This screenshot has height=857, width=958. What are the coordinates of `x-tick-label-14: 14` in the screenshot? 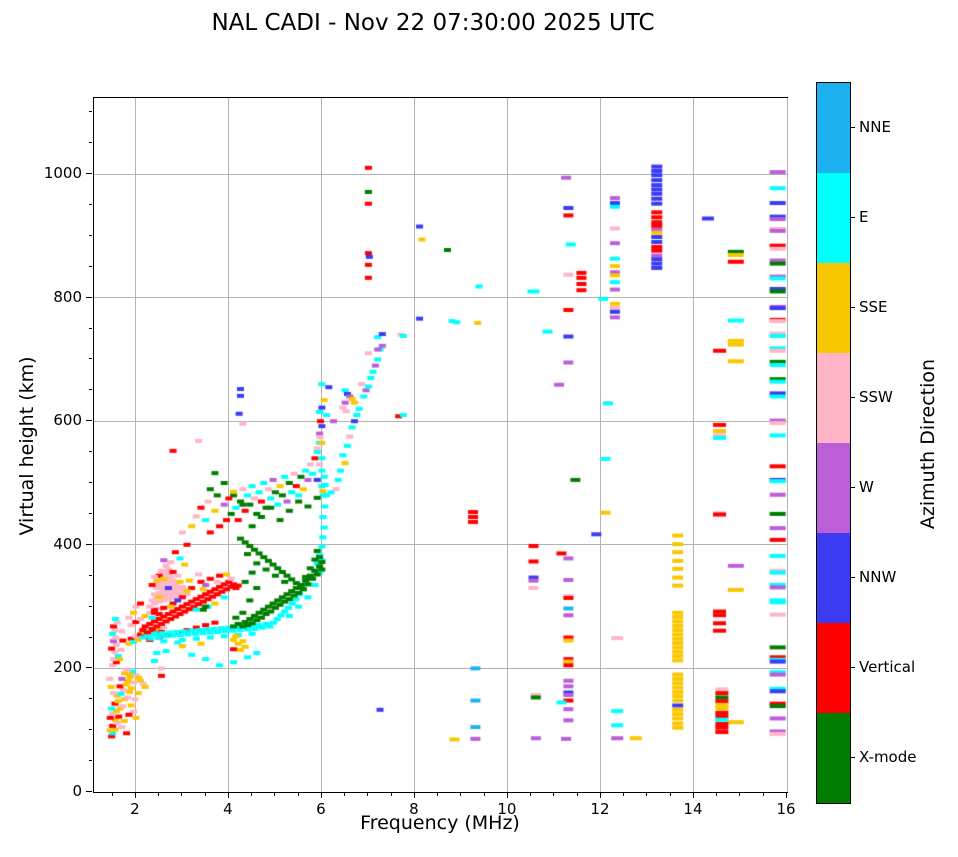 It's located at (693, 809).